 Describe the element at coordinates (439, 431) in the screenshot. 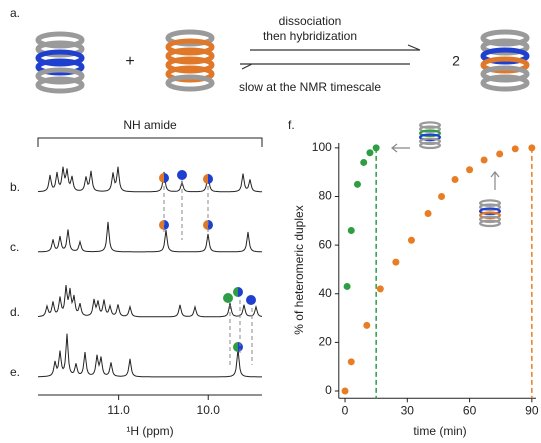

I see `x-axis-label: time (min)` at that location.